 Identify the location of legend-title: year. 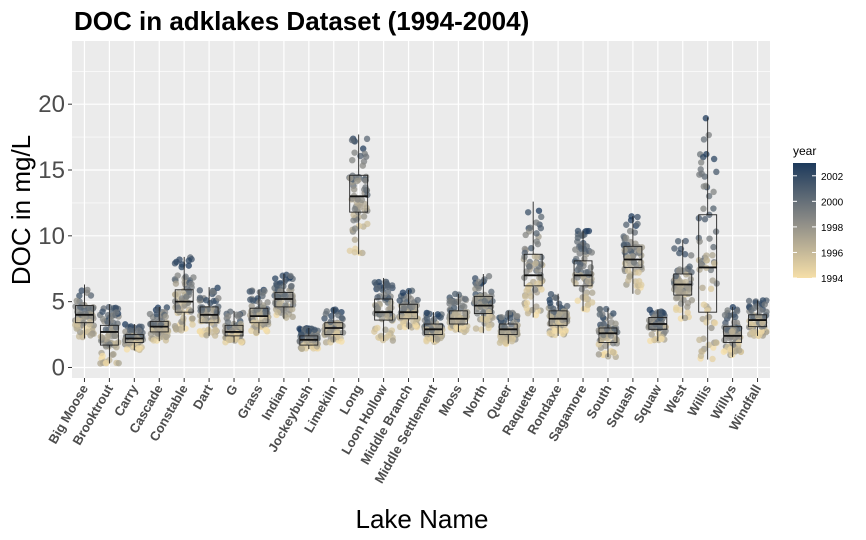
(804, 151).